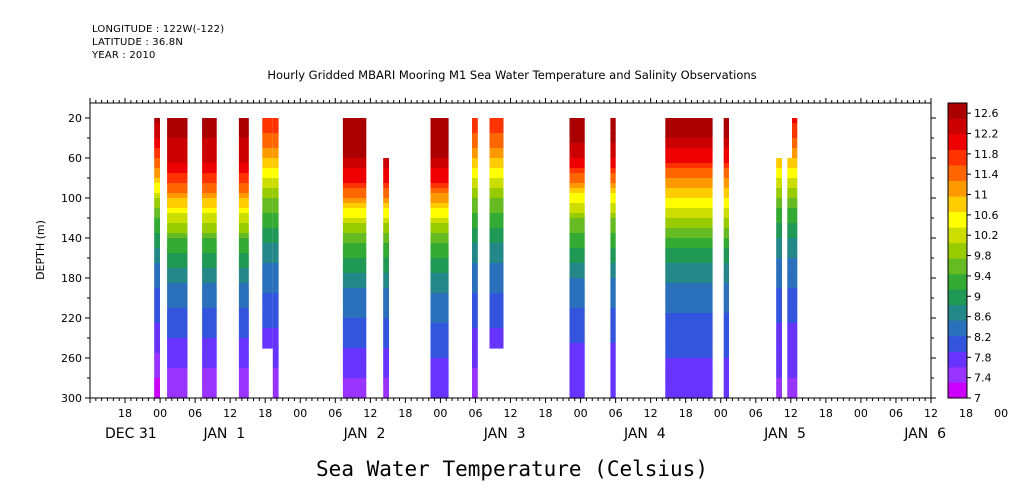 The image size is (1009, 504). Describe the element at coordinates (981, 195) in the screenshot. I see `colorbar-tick-label: 11` at that location.